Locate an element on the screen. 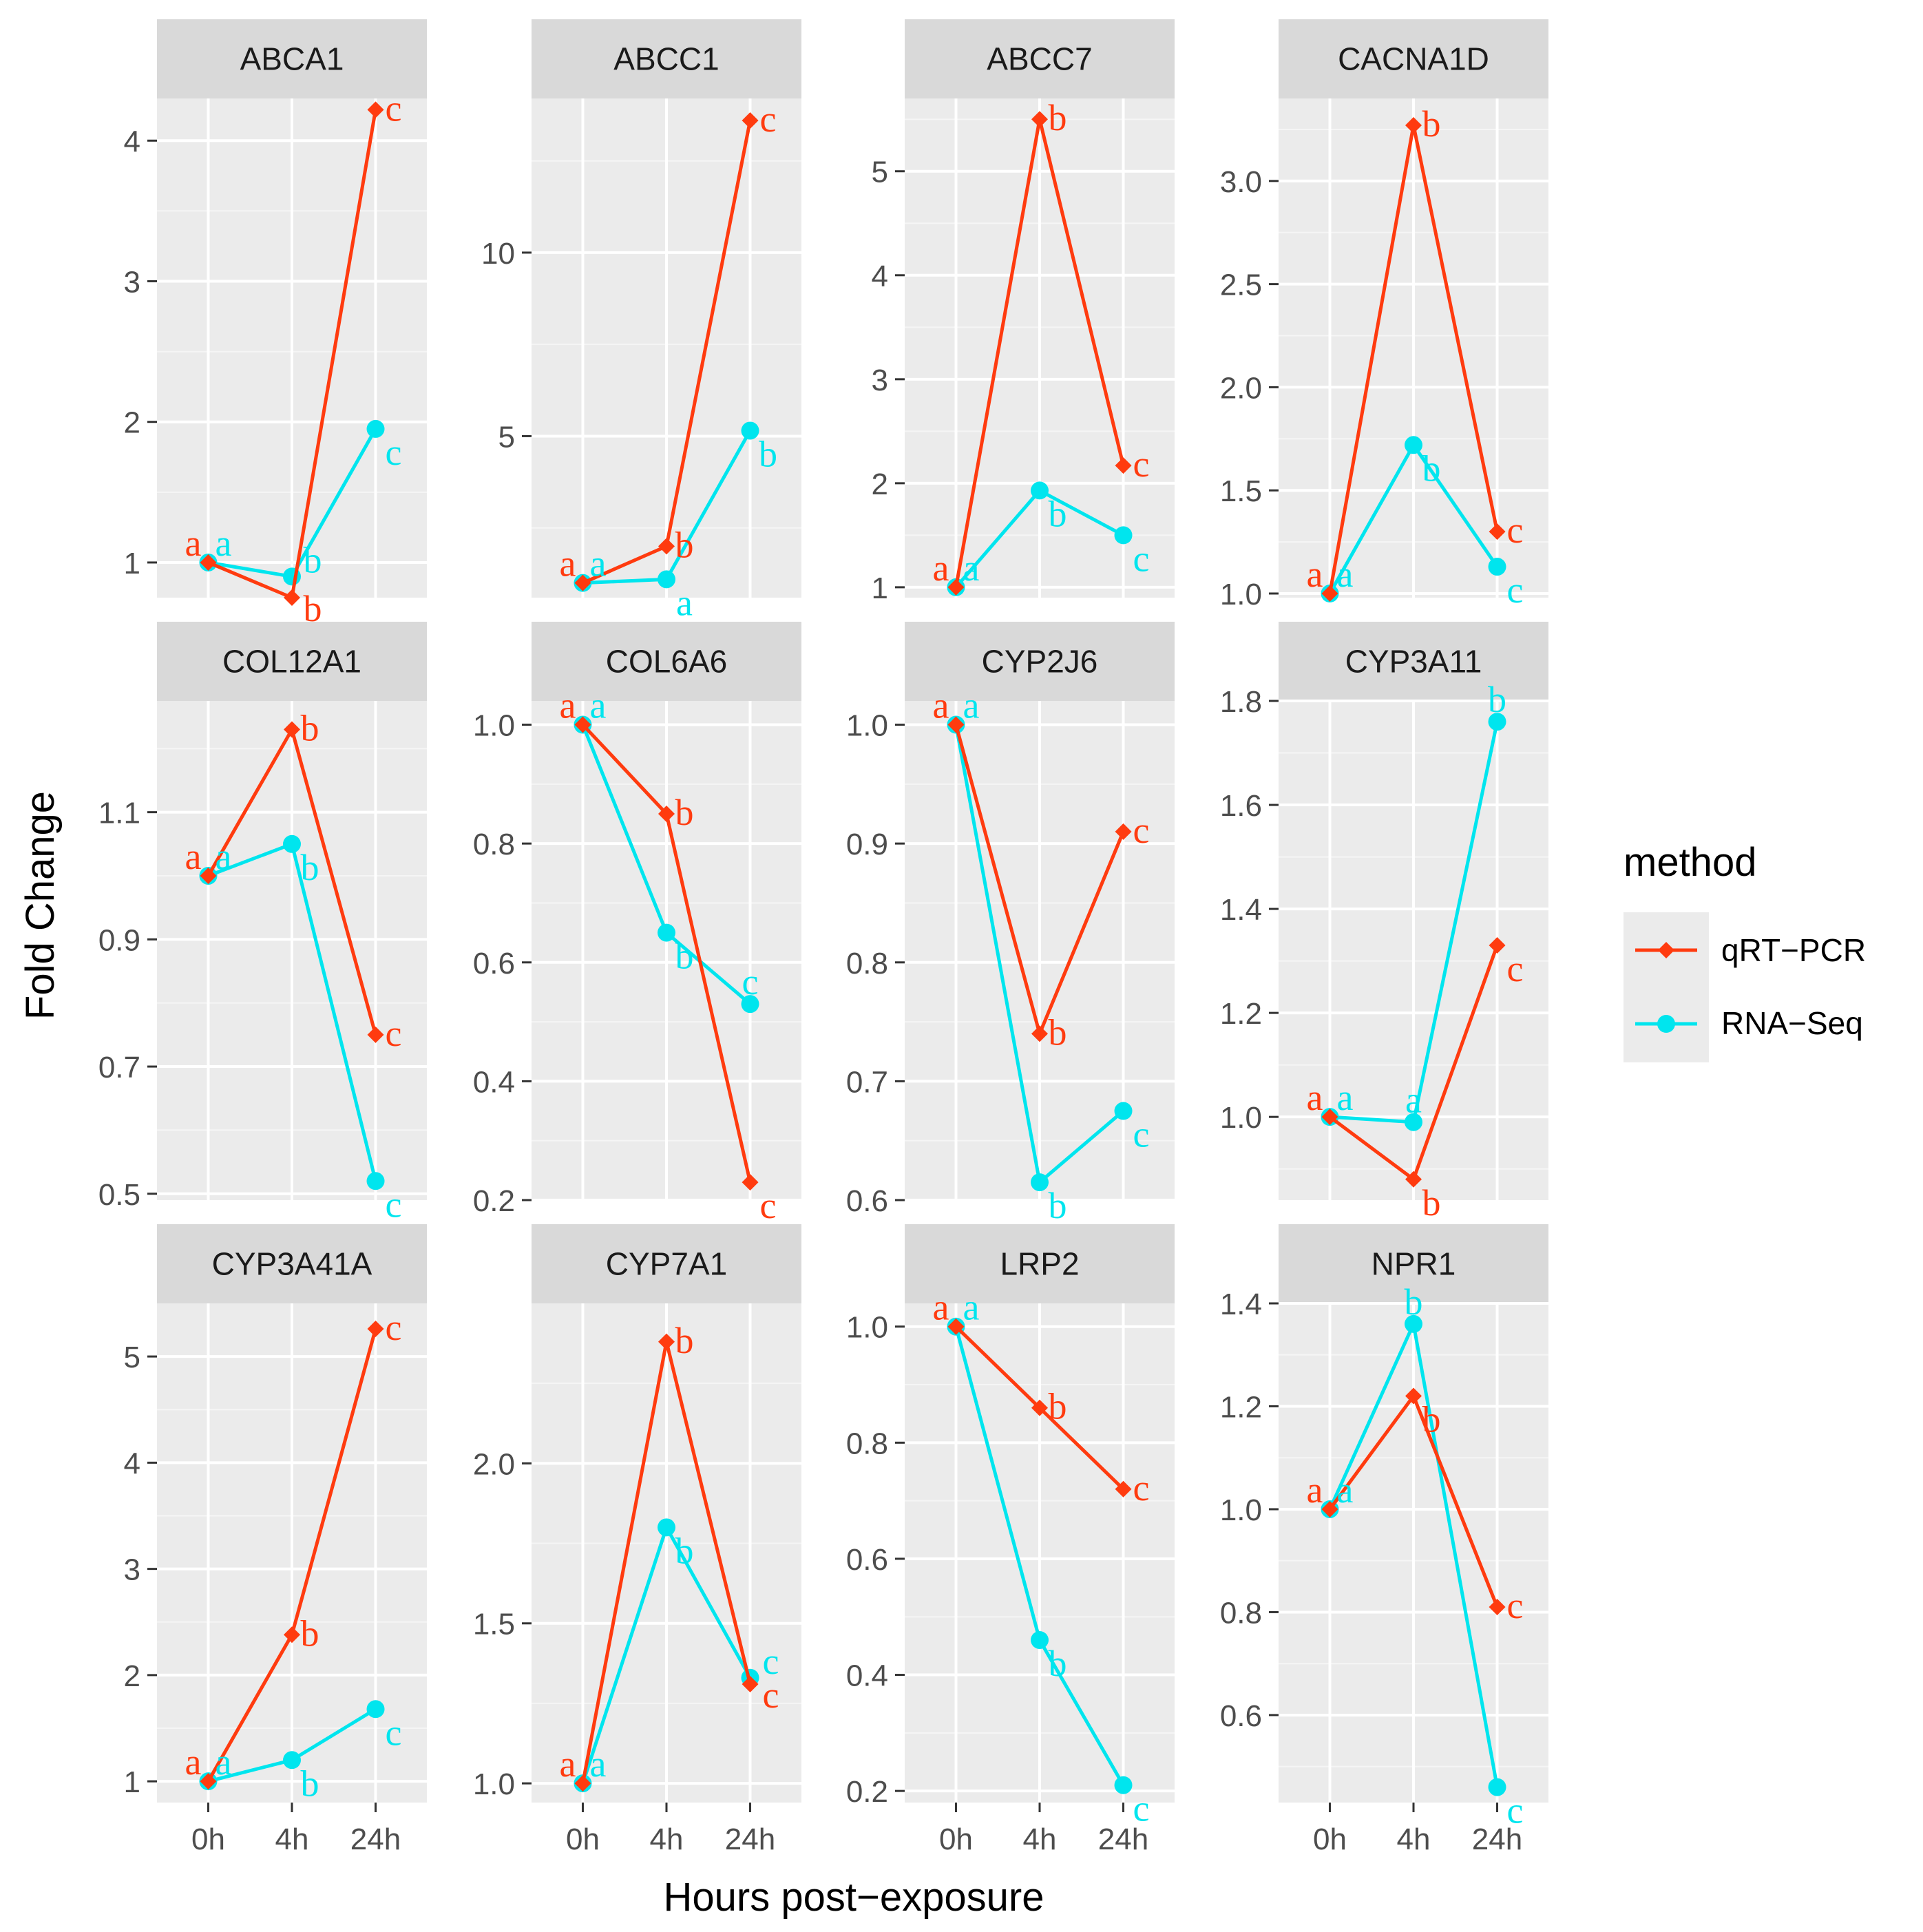 This screenshot has width=1923, height=1932. panel-cyp7a1: CYP7A1 1.0 1.5 2.0 0h 4h 24h a a b b cc is located at coordinates (637, 1540).